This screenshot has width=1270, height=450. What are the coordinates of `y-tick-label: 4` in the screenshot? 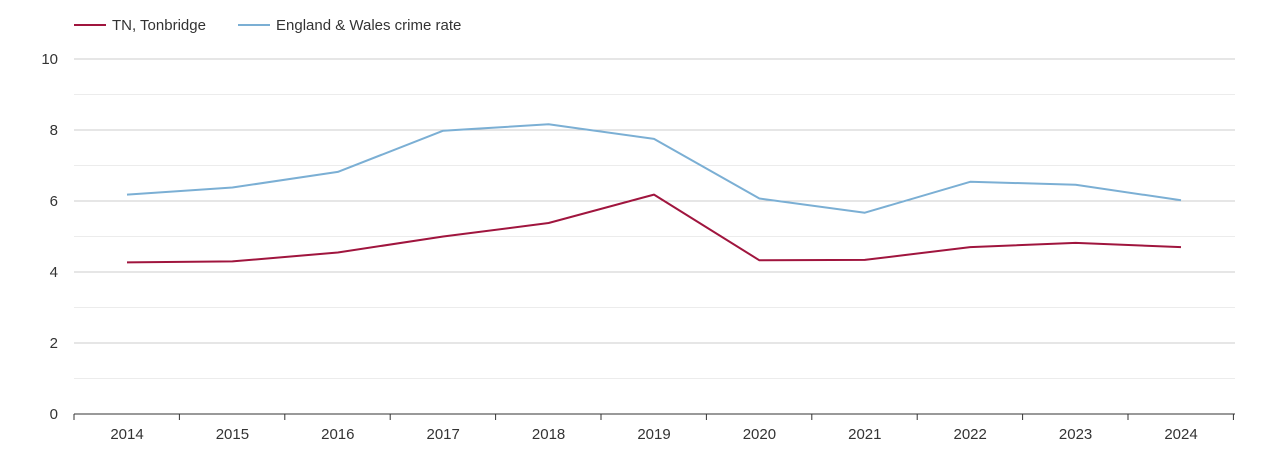 It's located at (54, 272).